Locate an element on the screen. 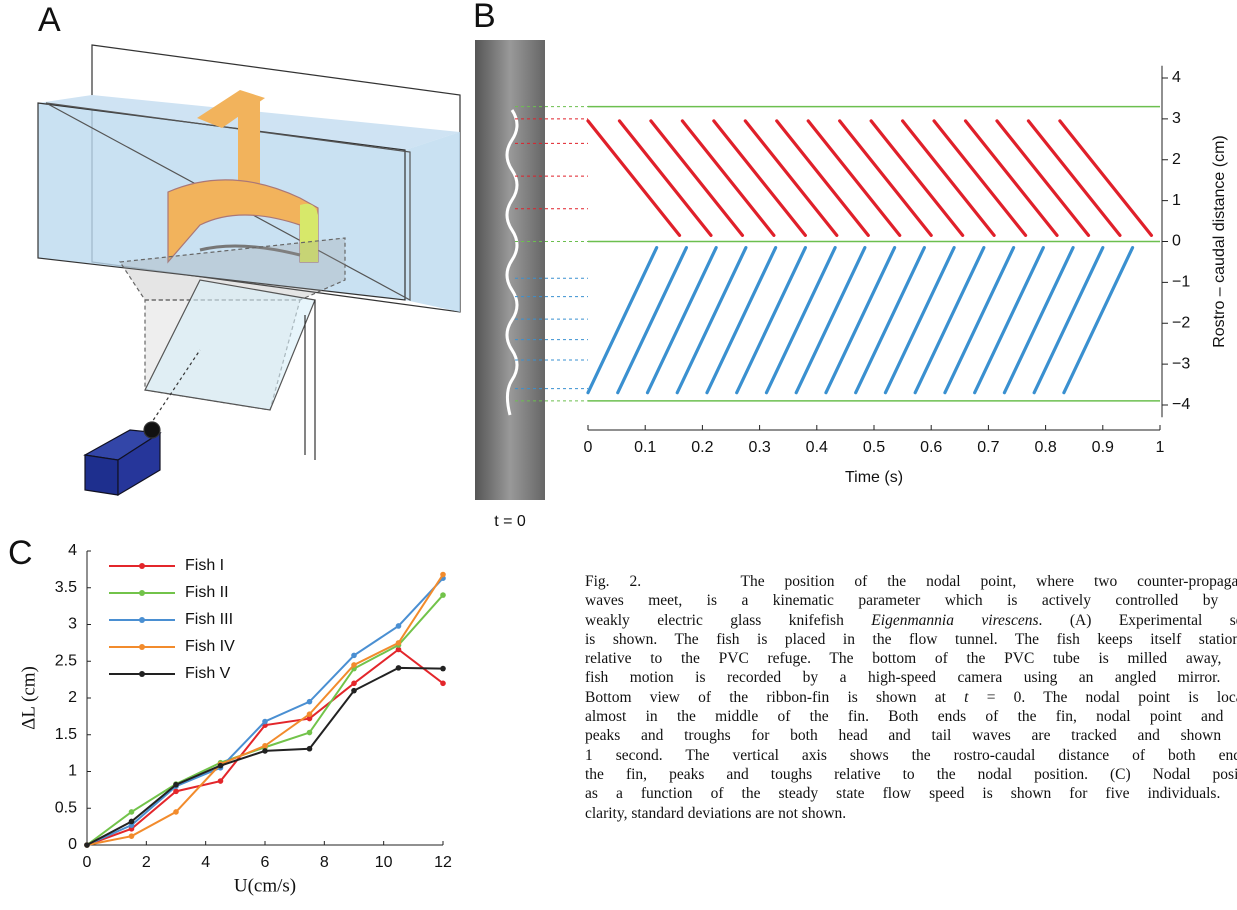 This screenshot has width=1237, height=910. y-tick-label: 0.5 is located at coordinates (66, 807).